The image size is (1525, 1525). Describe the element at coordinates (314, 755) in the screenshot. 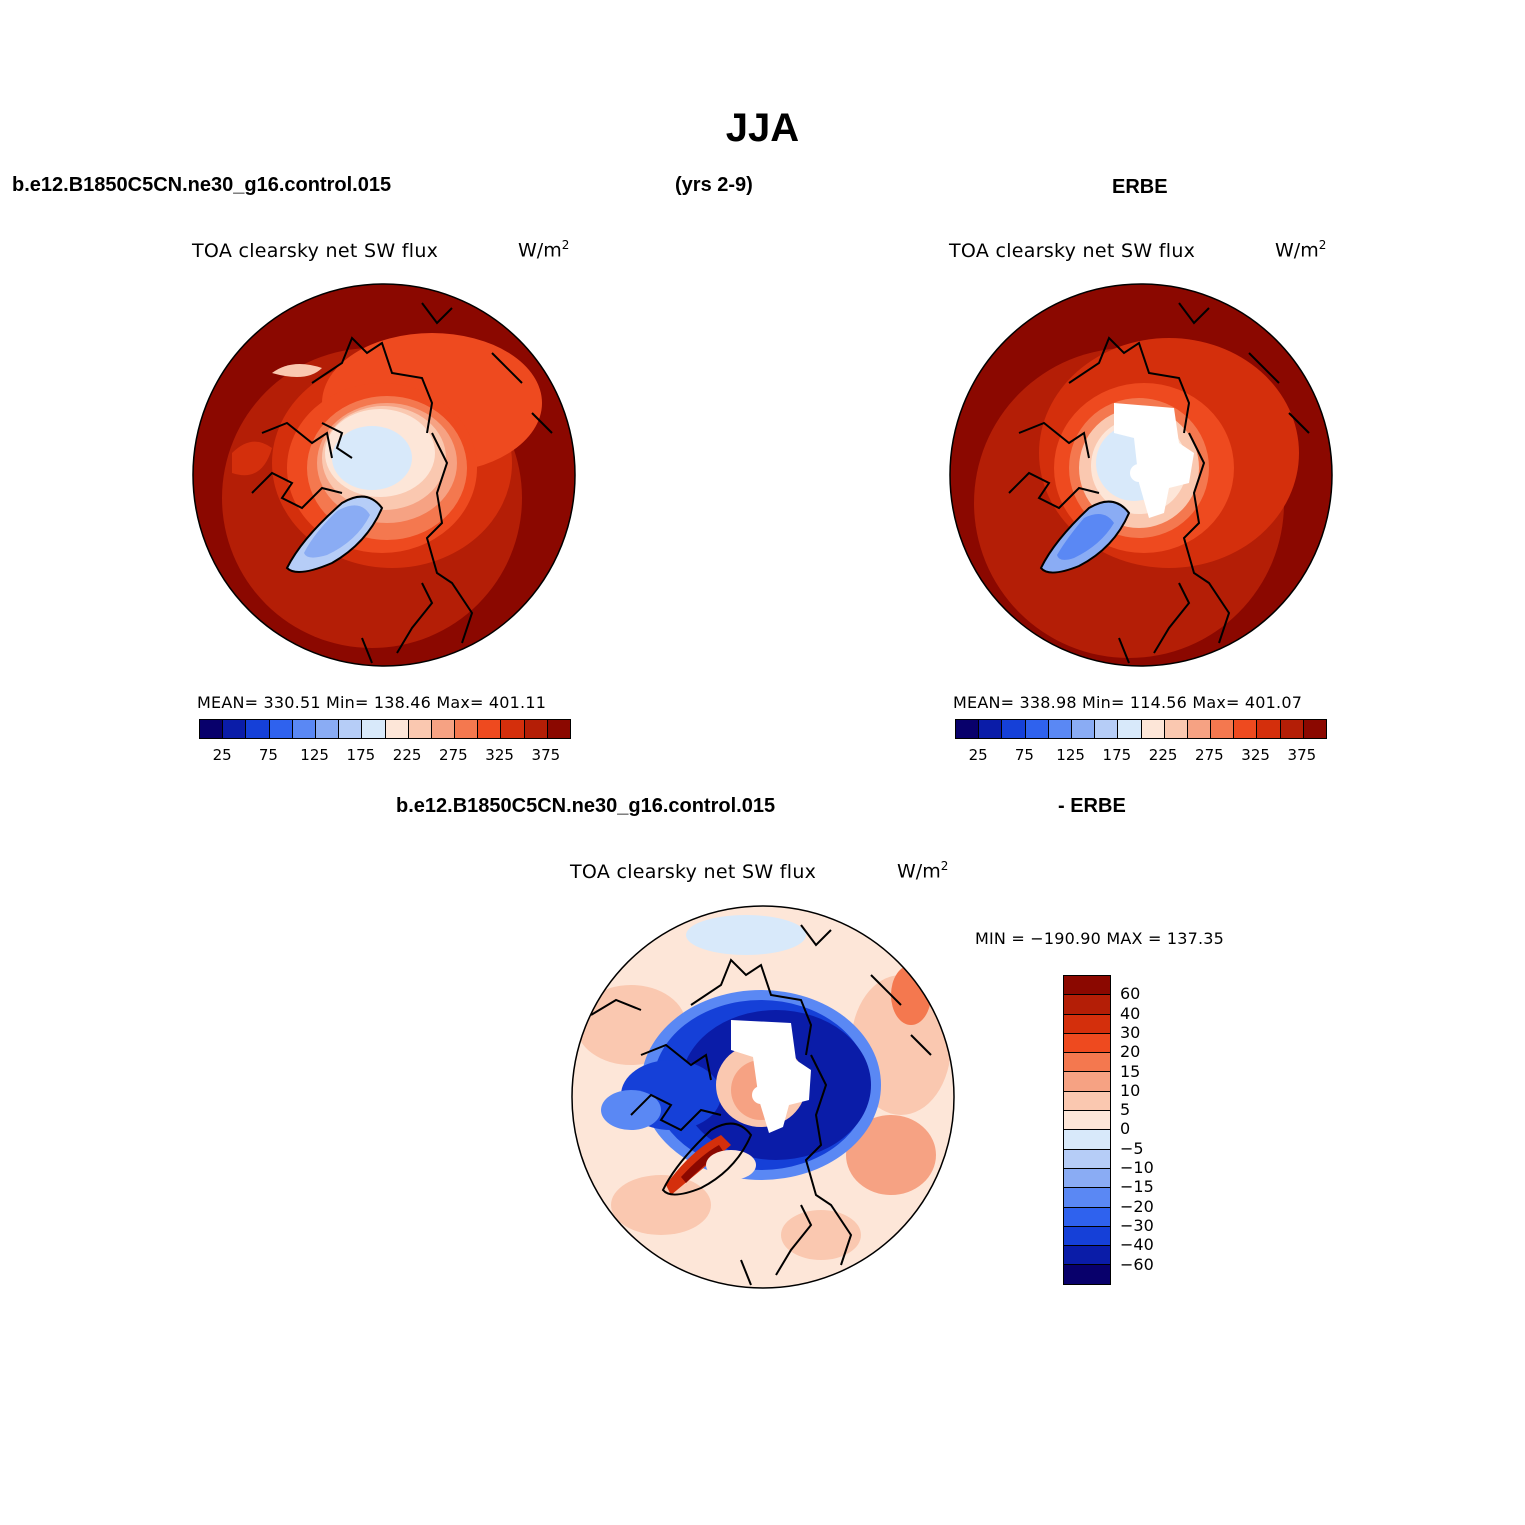

I see `model-colorbar-tick-label: 125` at that location.